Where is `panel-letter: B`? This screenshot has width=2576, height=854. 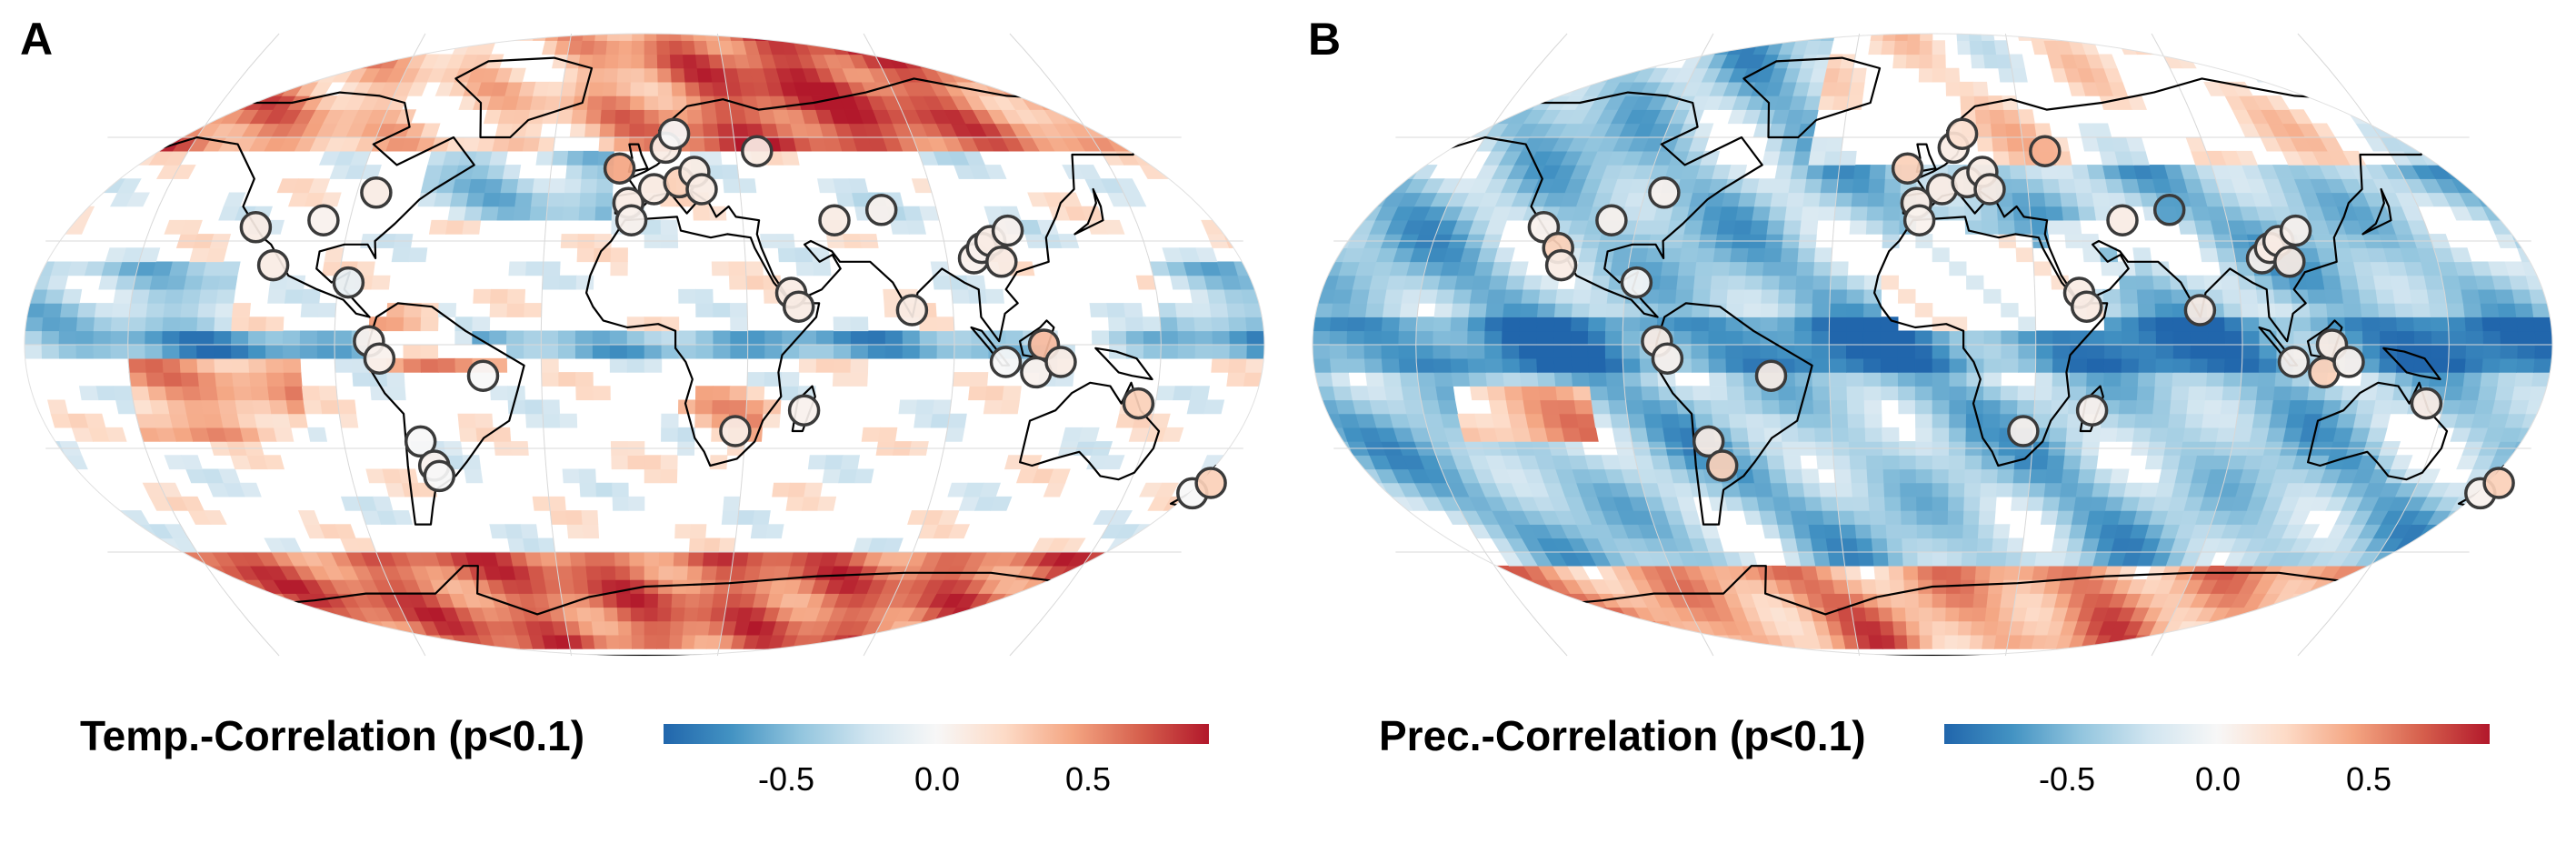 panel-letter: B is located at coordinates (1325, 39).